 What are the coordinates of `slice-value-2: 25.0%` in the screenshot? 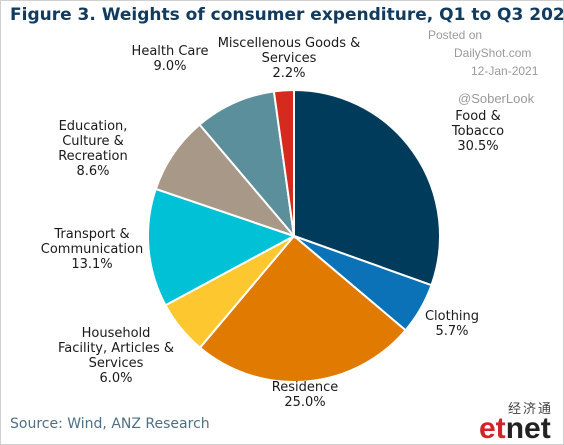 It's located at (305, 402).